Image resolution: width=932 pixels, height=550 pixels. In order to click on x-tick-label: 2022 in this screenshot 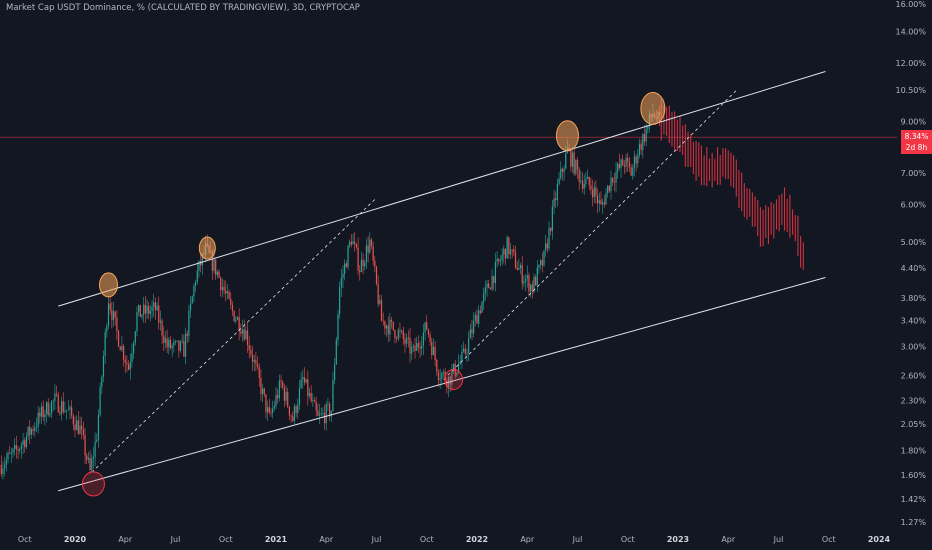, I will do `click(477, 539)`.